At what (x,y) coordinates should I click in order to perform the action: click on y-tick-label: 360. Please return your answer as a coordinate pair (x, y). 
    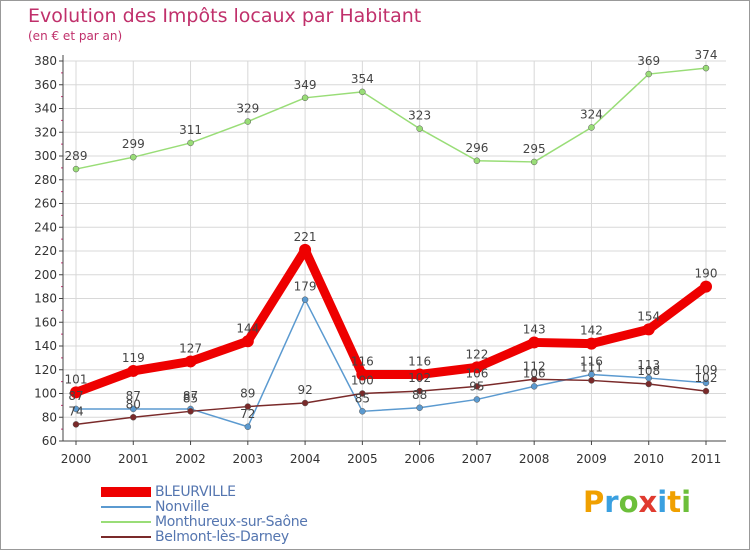
    Looking at the image, I should click on (45, 85).